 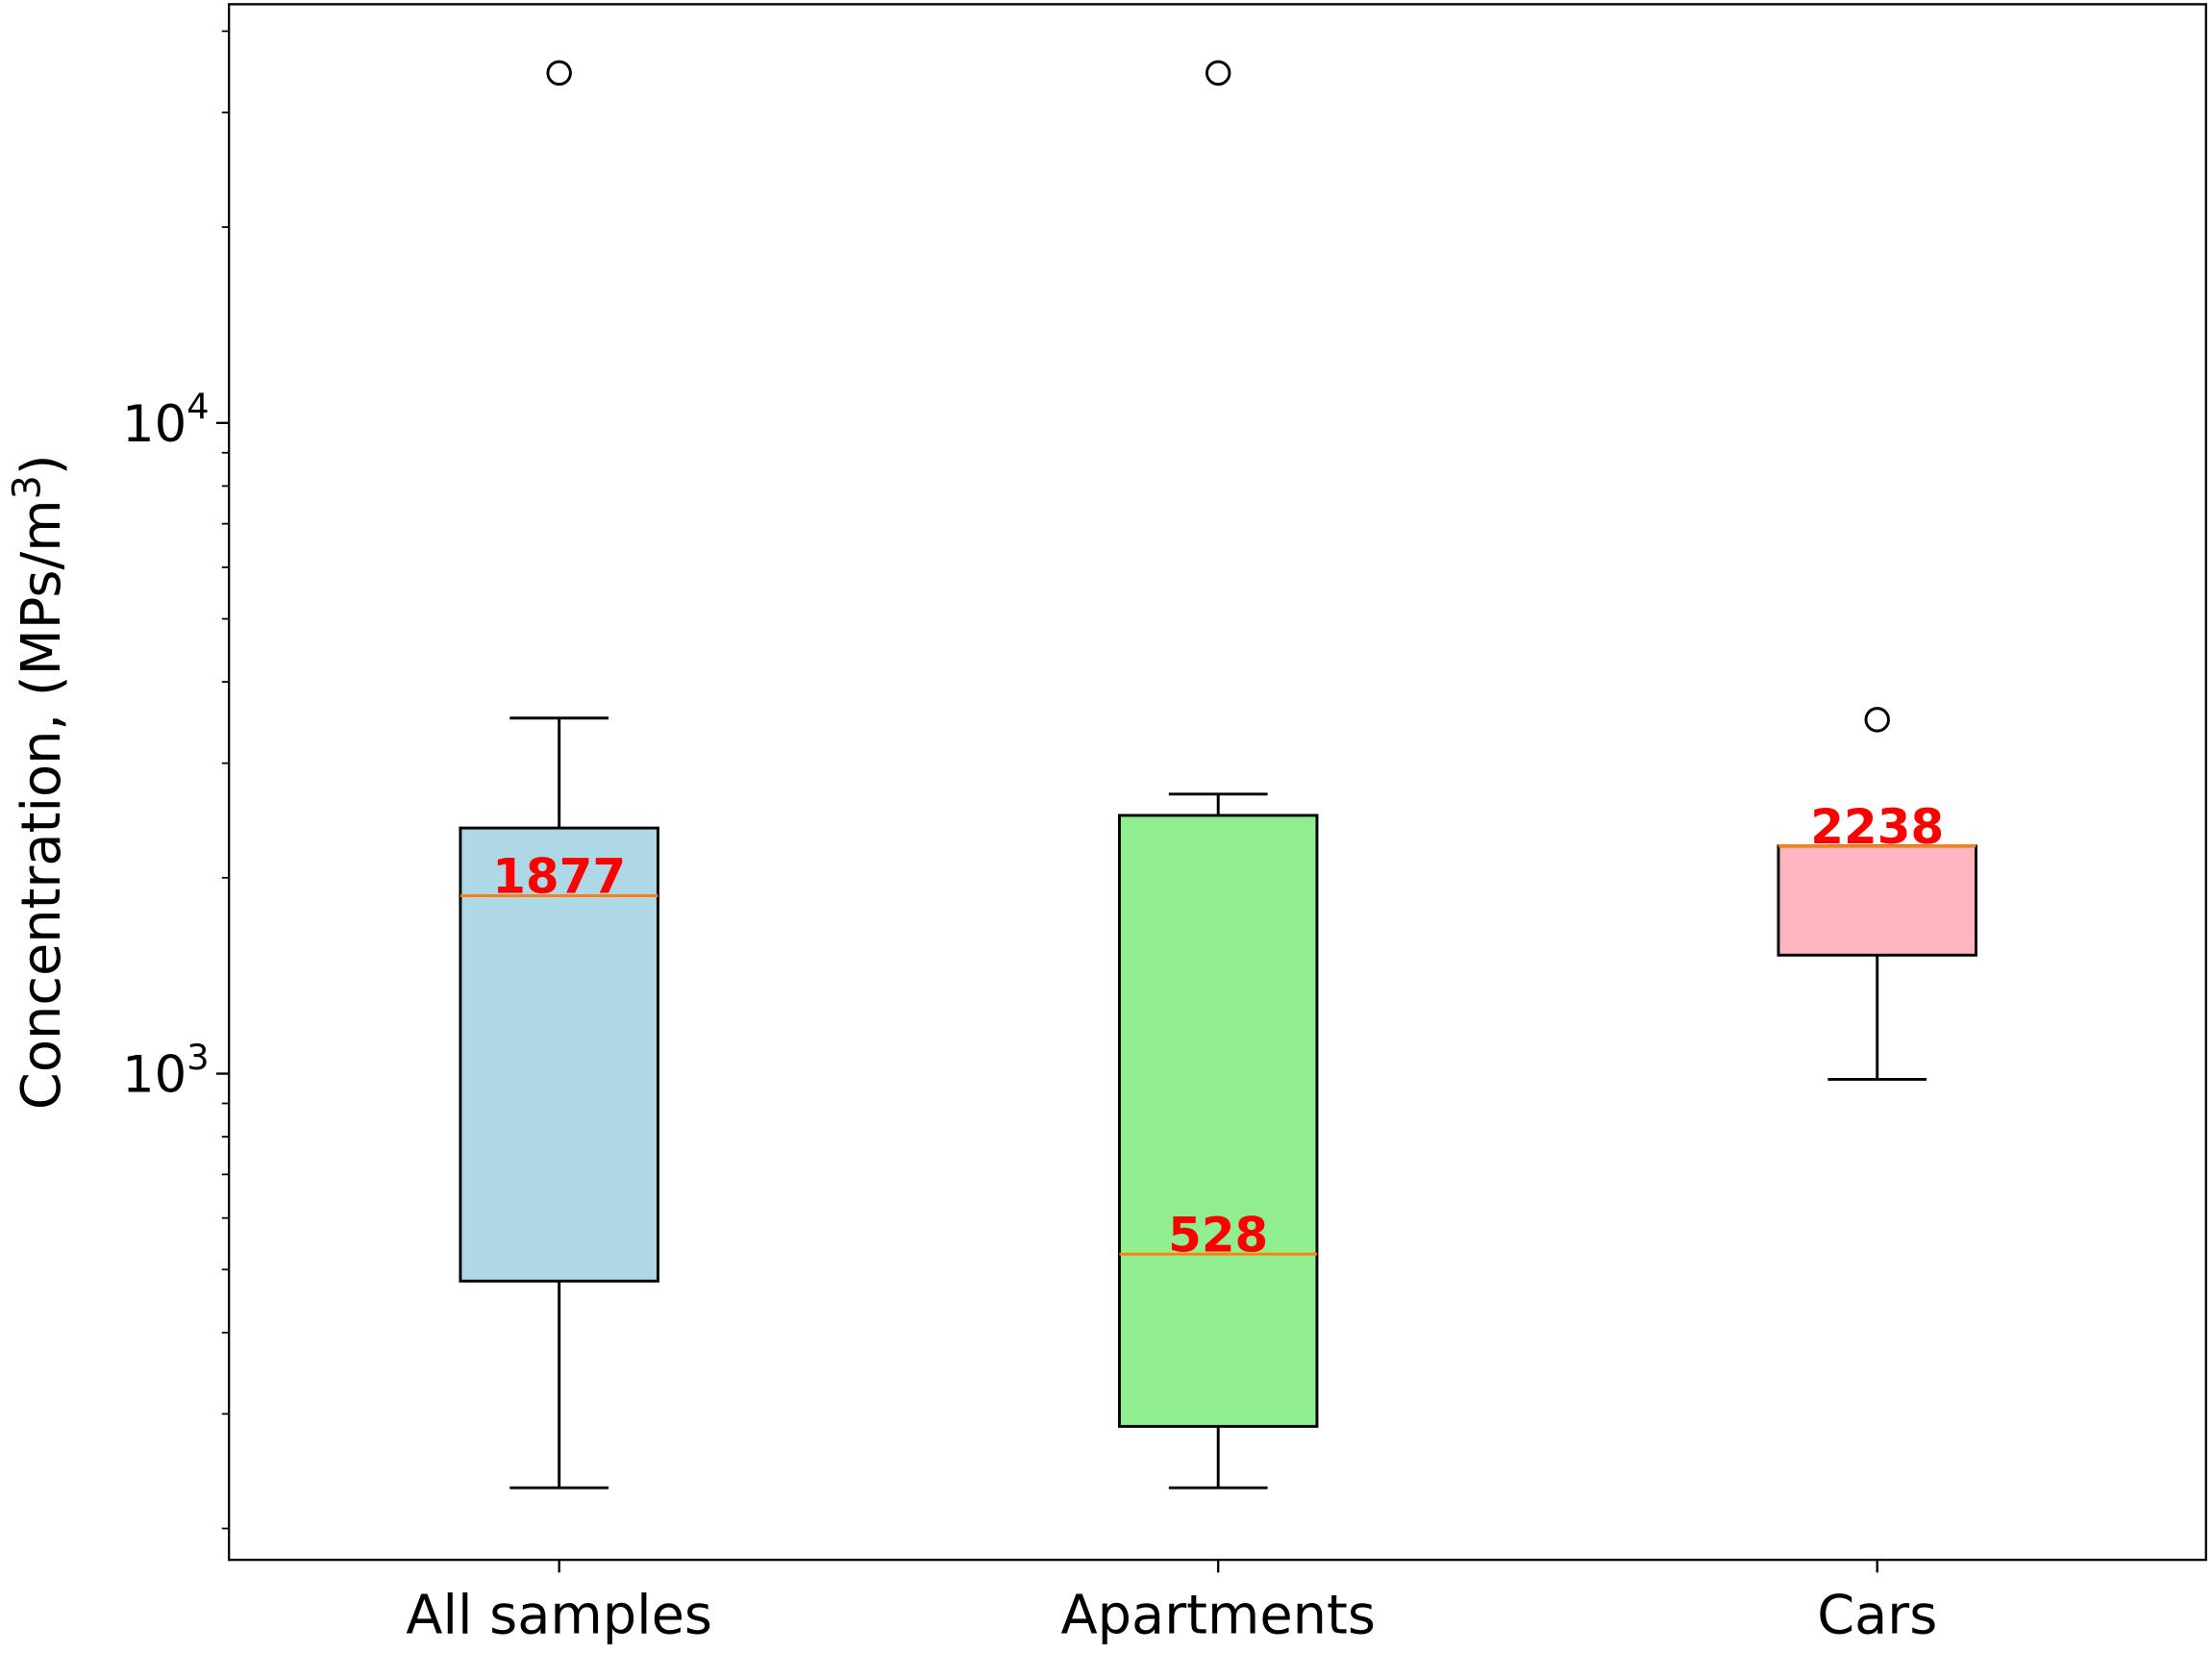 I want to click on median-label: 528, so click(x=1218, y=1235).